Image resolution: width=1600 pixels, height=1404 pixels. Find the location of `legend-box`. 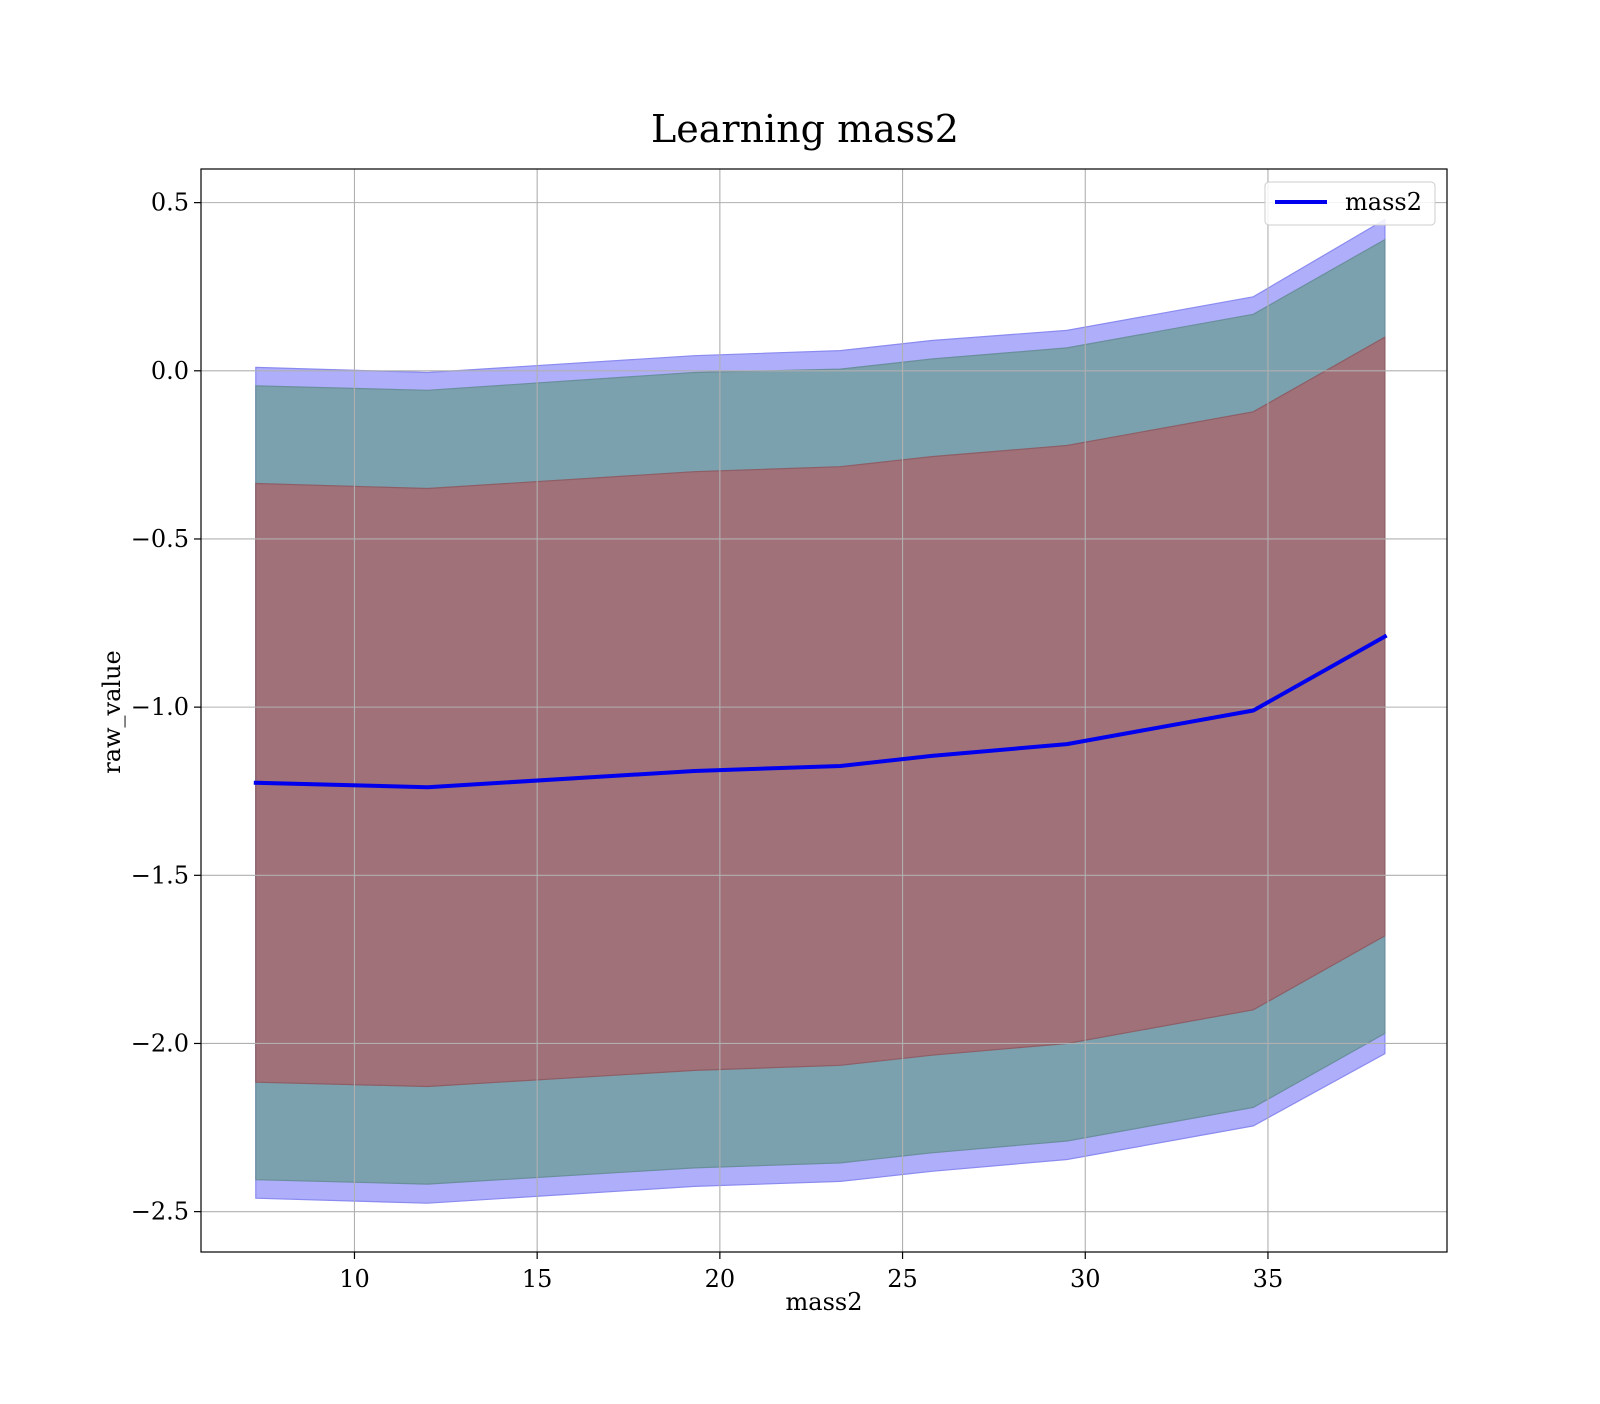

legend-box is located at coordinates (1350, 203).